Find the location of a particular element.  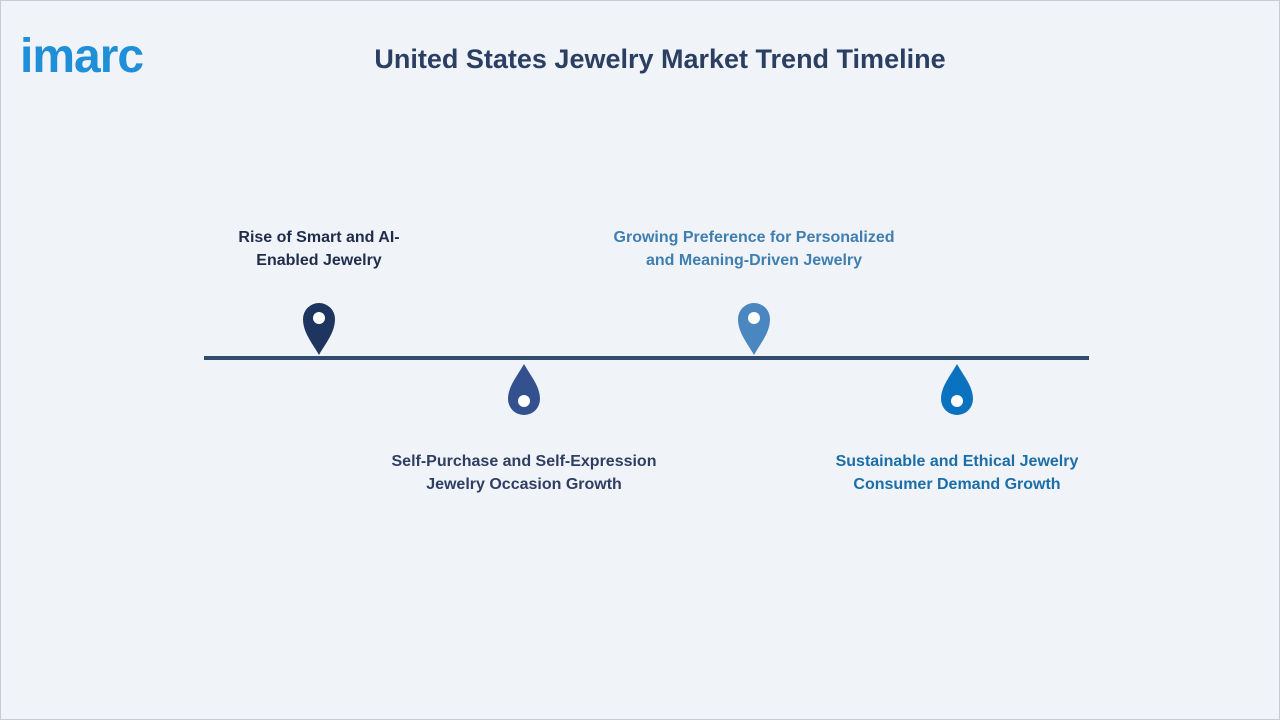

milestone-label: Self-Purchase and Self-Expression is located at coordinates (524, 461).